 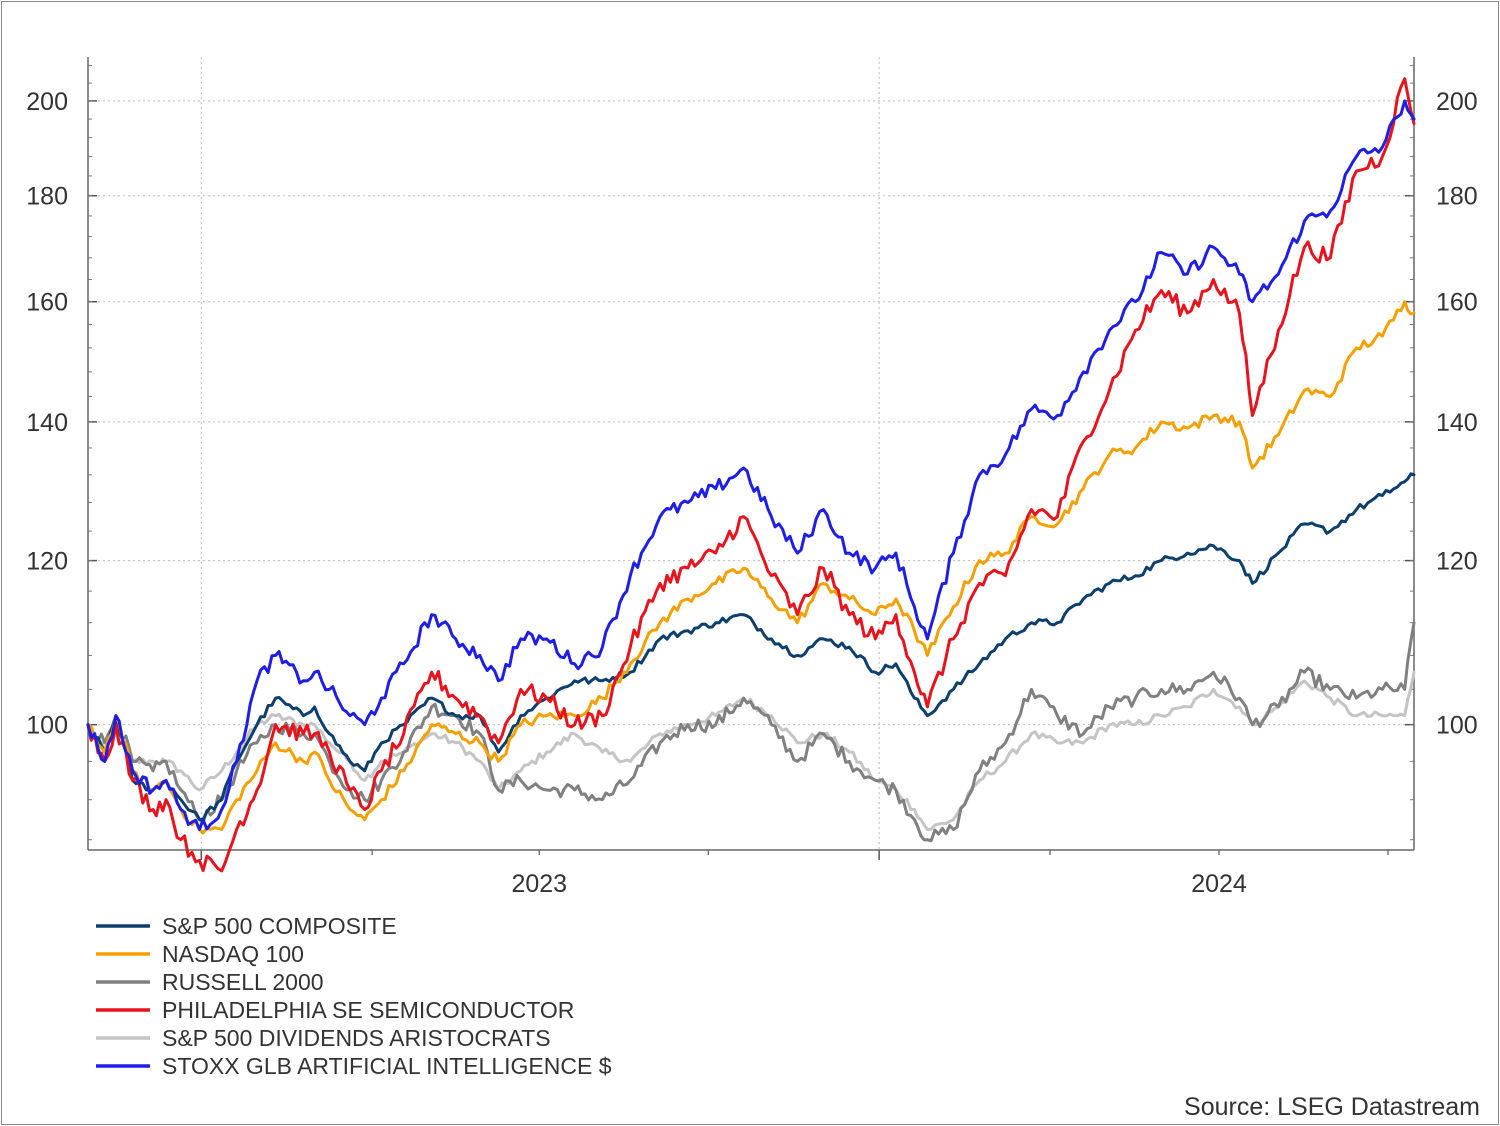 I want to click on legend-label: S&P 500 DIVIDENDS ARISTOCRATS, so click(x=356, y=1038).